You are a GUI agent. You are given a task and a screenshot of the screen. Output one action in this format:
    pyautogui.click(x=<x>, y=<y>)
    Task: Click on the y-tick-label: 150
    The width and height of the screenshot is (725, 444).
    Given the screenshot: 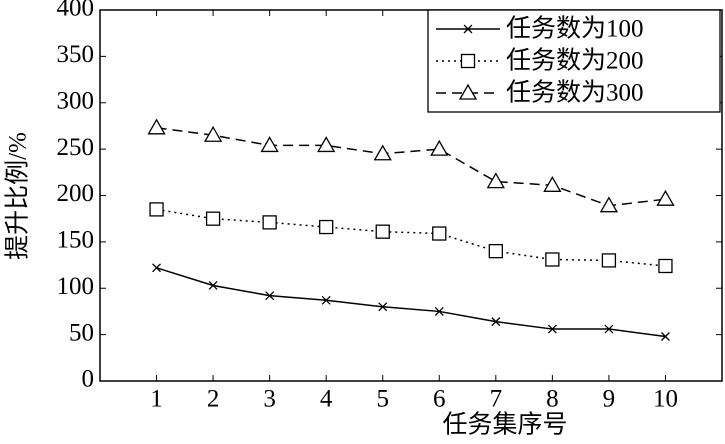 What is the action you would take?
    pyautogui.click(x=76, y=240)
    